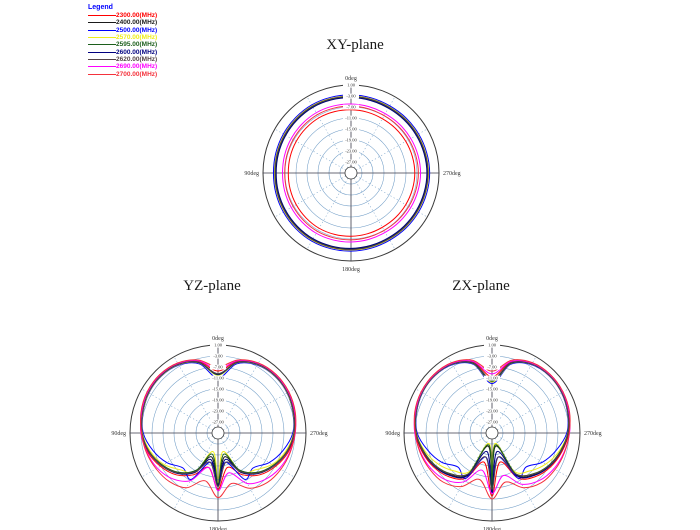 The width and height of the screenshot is (700, 530). What do you see at coordinates (137, 38) in the screenshot?
I see `legend-label: 2570.00(MHz)` at bounding box center [137, 38].